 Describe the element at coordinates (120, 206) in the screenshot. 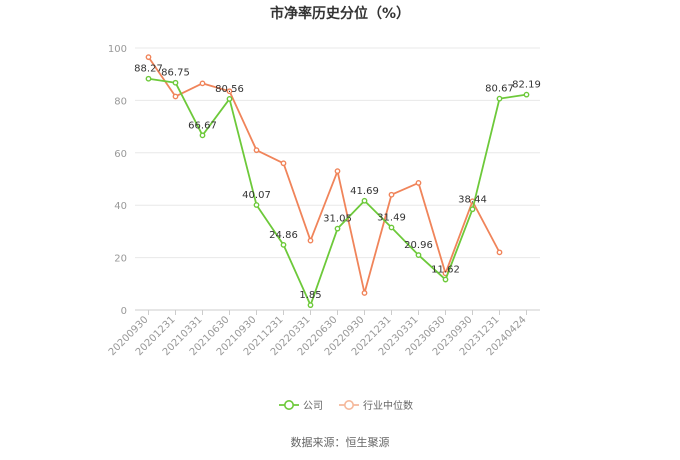

I see `y-tick-label: 40` at that location.